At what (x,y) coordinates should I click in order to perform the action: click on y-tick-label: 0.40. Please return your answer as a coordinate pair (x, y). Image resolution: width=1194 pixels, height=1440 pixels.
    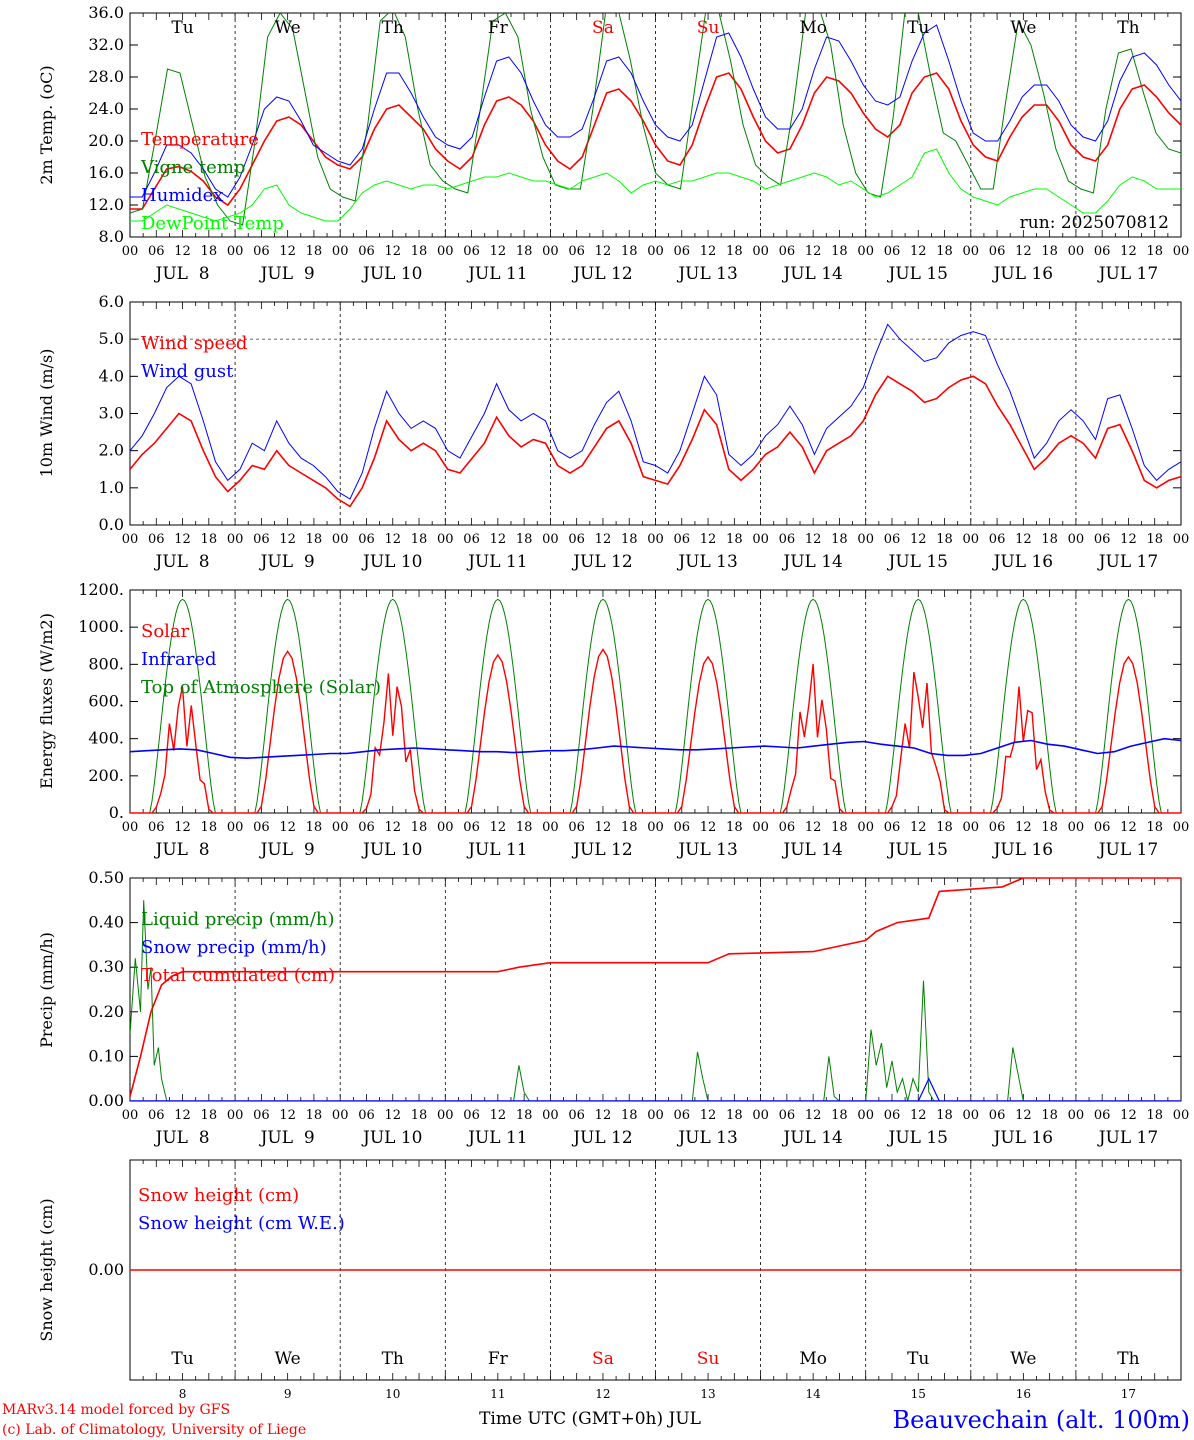
    Looking at the image, I should click on (106, 922).